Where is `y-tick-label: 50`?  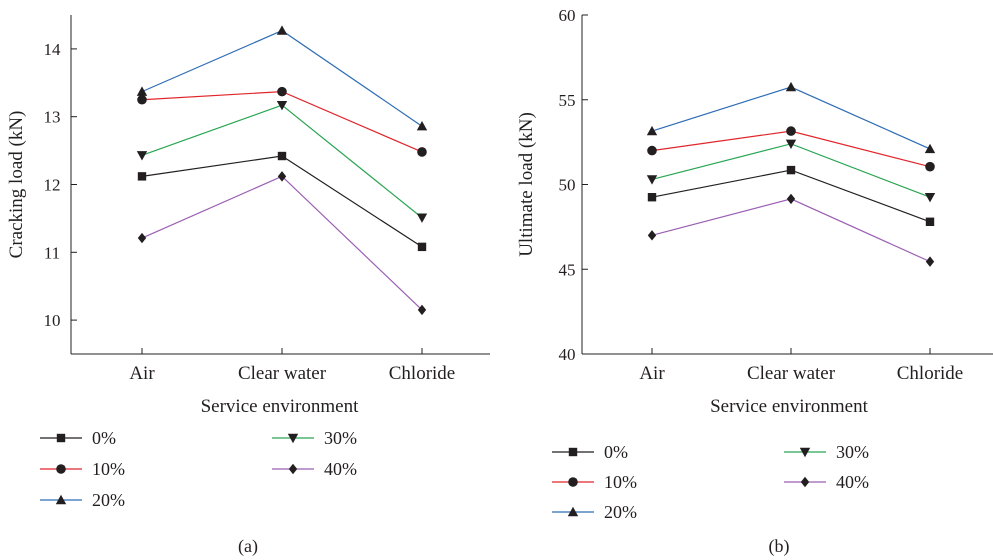
y-tick-label: 50 is located at coordinates (567, 185).